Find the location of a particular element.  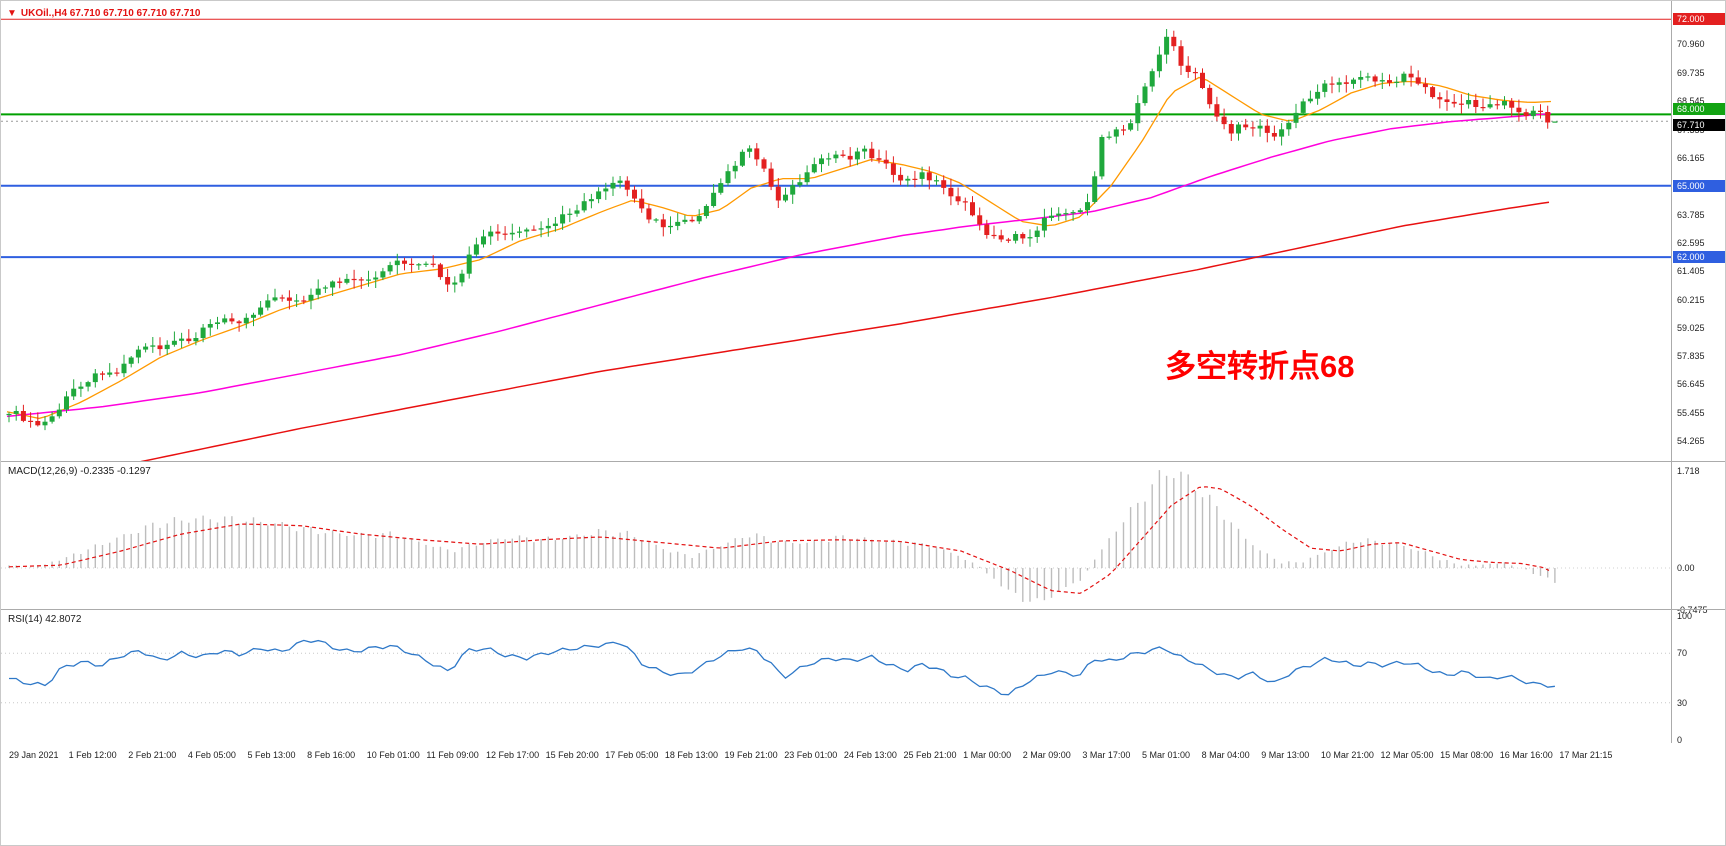

time-axis-label: 15 Mar 08:00 is located at coordinates (1467, 755).